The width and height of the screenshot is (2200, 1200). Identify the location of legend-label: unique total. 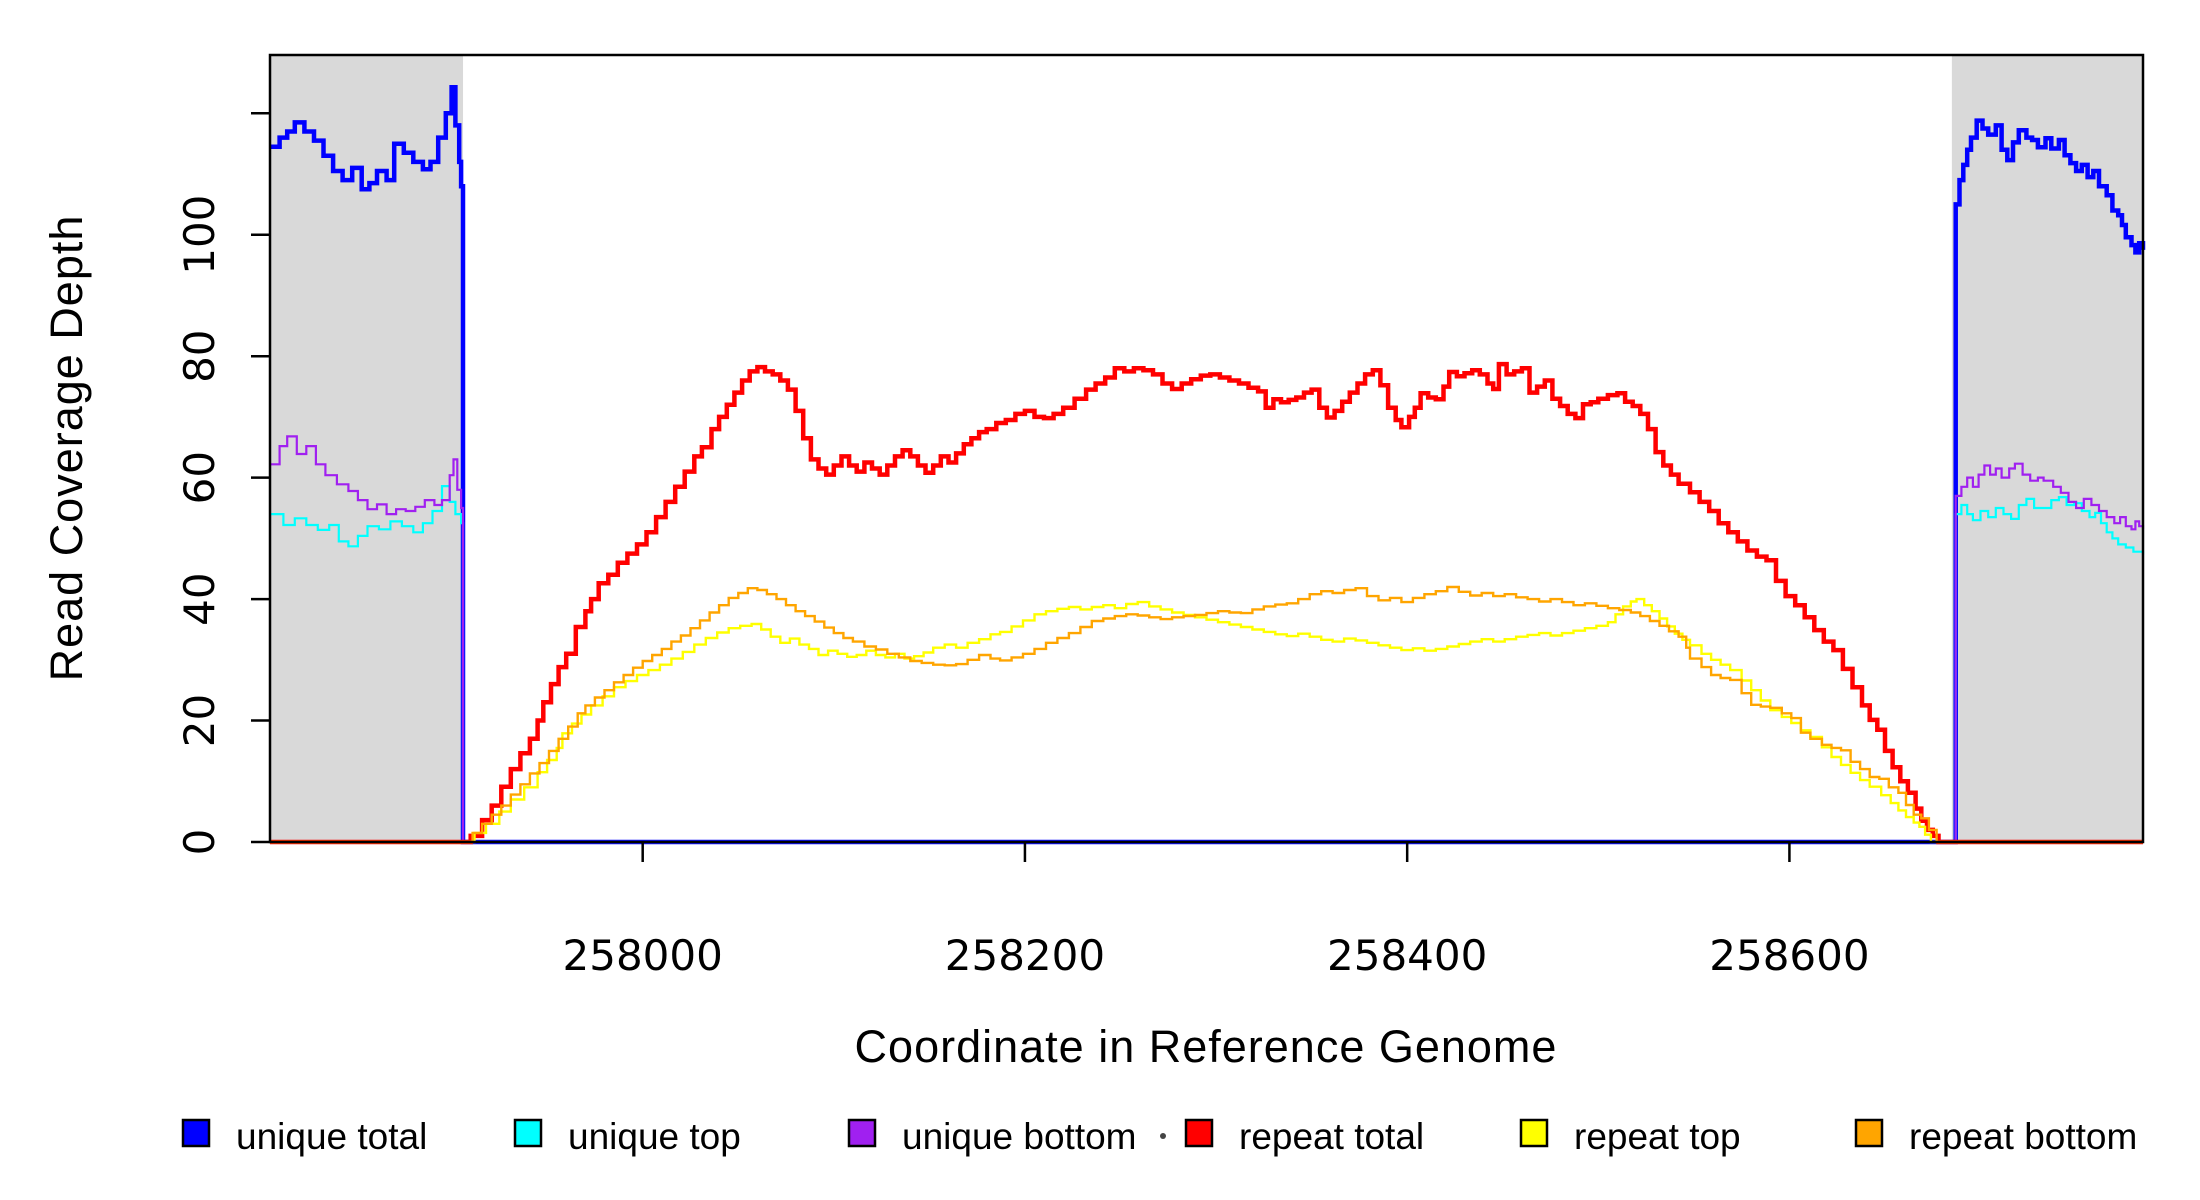
(331, 1136).